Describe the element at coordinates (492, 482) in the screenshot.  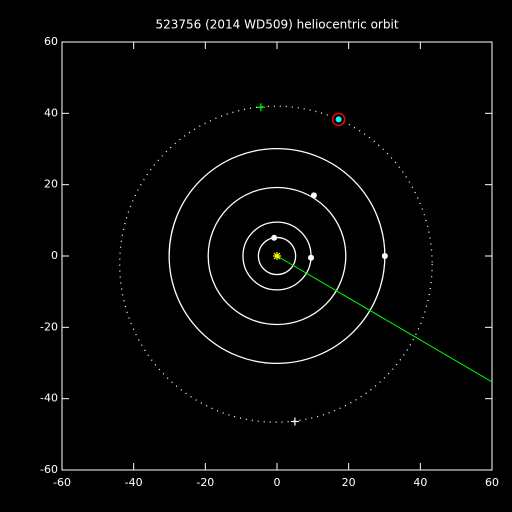
I see `x-tick-label: 60` at that location.